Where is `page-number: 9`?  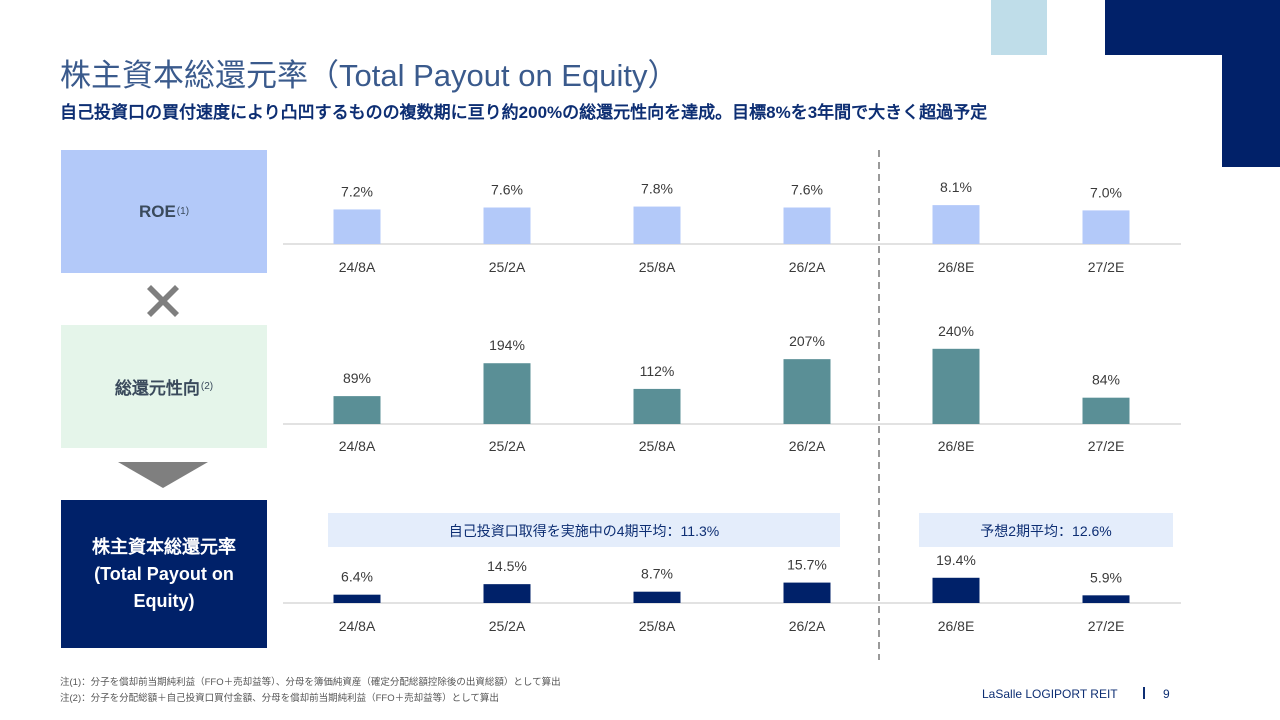
page-number: 9 is located at coordinates (1166, 694).